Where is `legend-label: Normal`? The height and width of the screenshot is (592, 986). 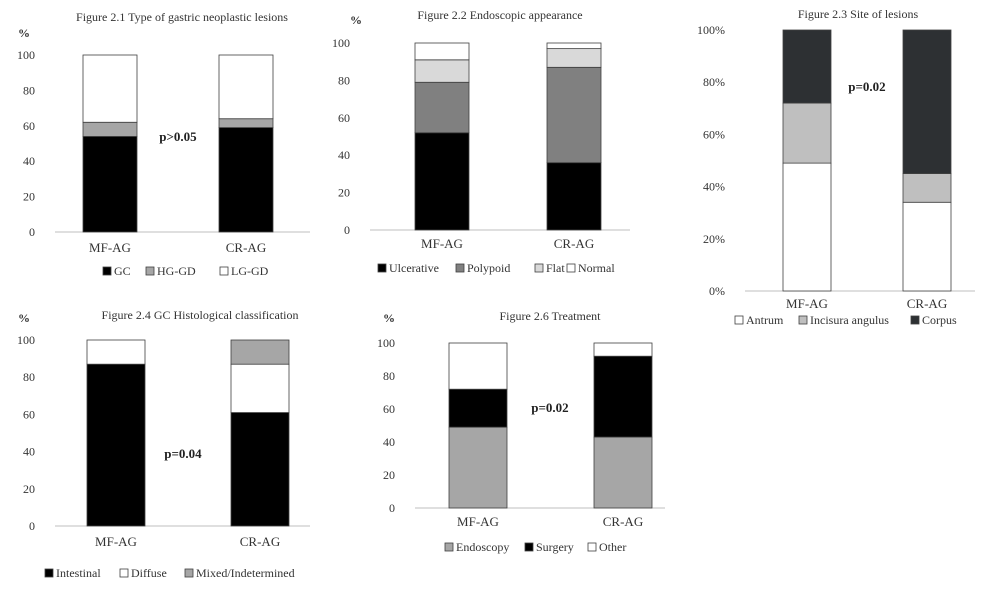 legend-label: Normal is located at coordinates (596, 268).